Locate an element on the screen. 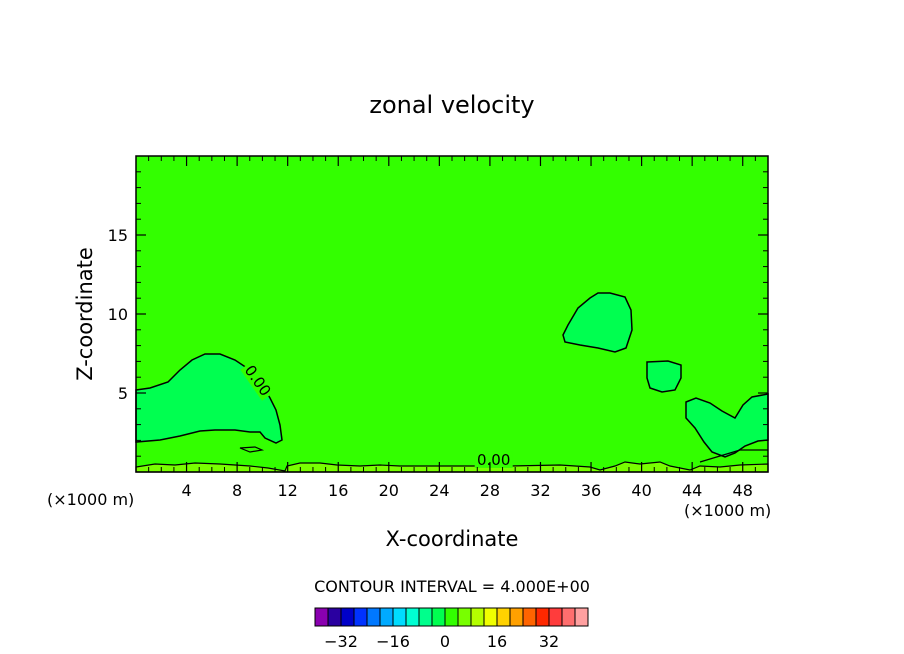 The height and width of the screenshot is (654, 904). x-tick-label: 16 is located at coordinates (338, 490).